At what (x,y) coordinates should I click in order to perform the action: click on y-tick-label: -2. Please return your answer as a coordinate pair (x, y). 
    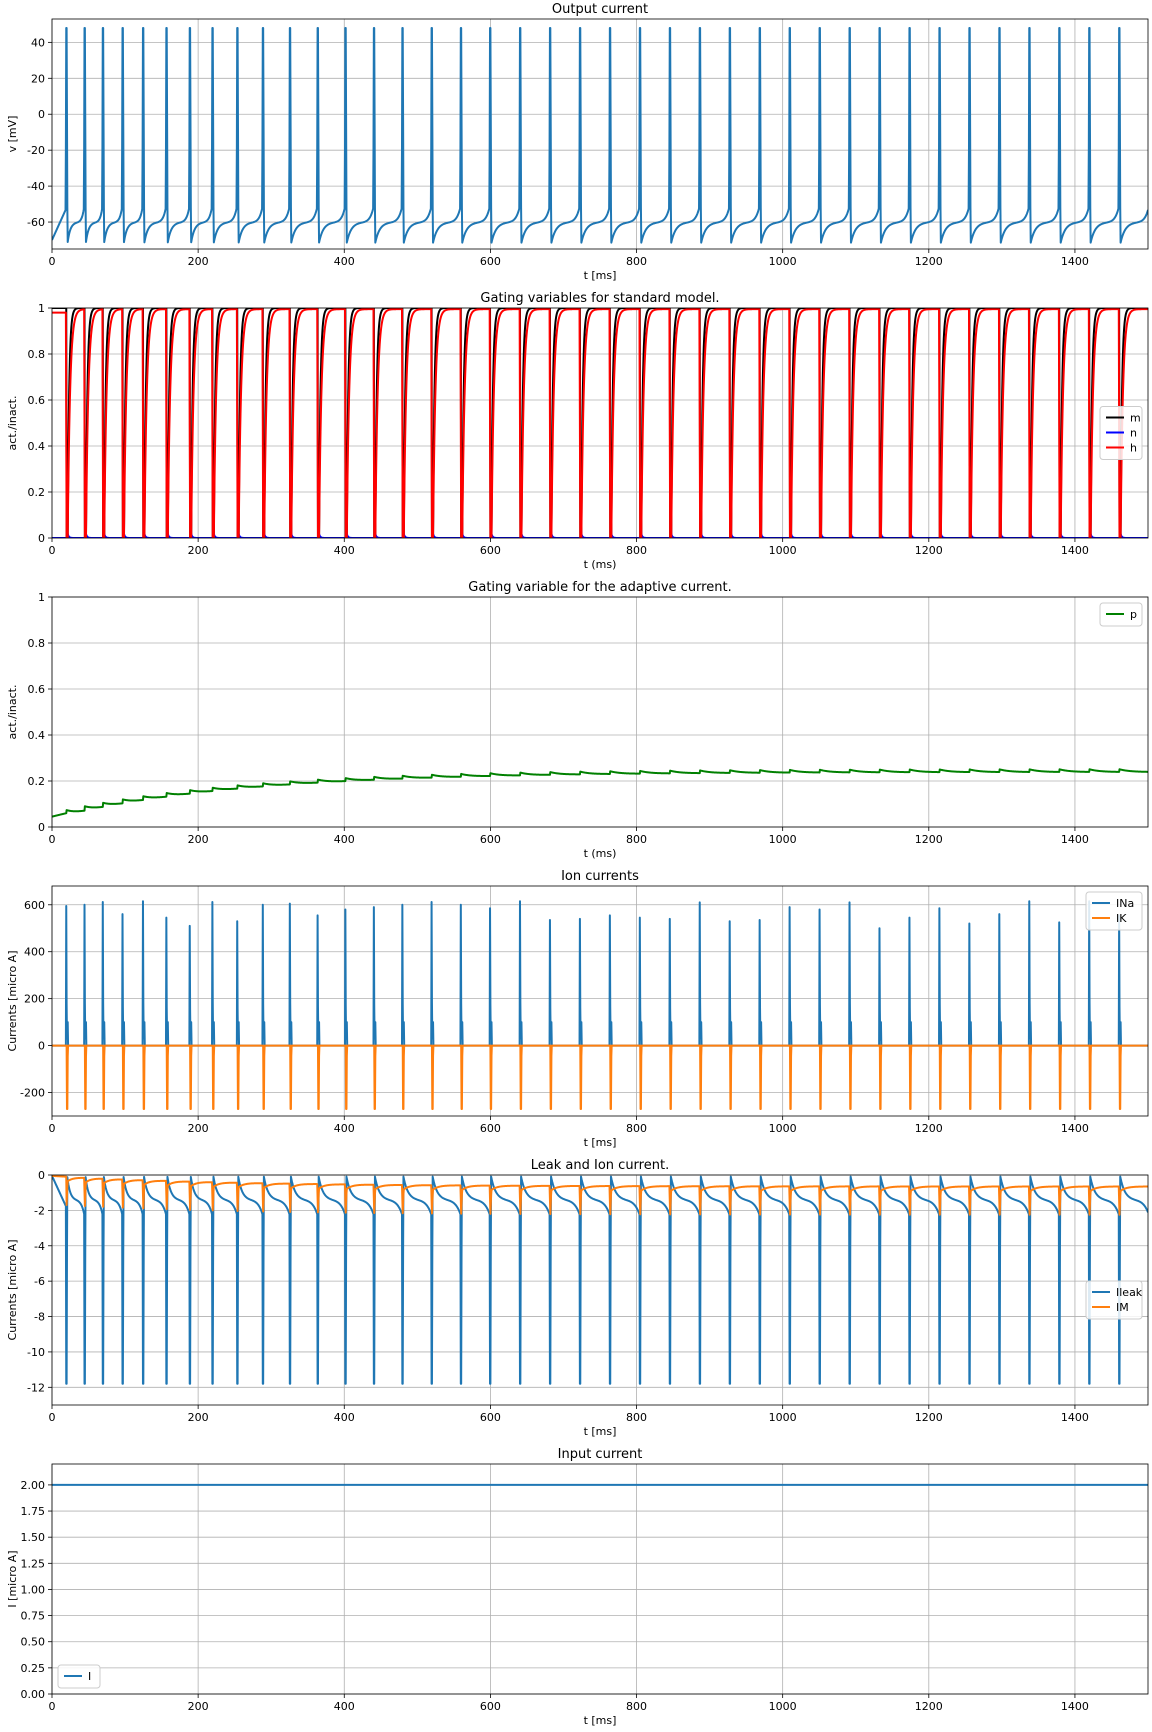
    Looking at the image, I should click on (39, 1210).